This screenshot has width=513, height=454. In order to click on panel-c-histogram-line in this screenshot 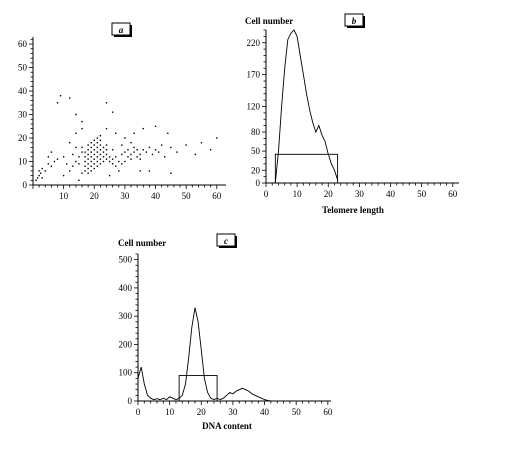, I will do `click(204, 354)`.